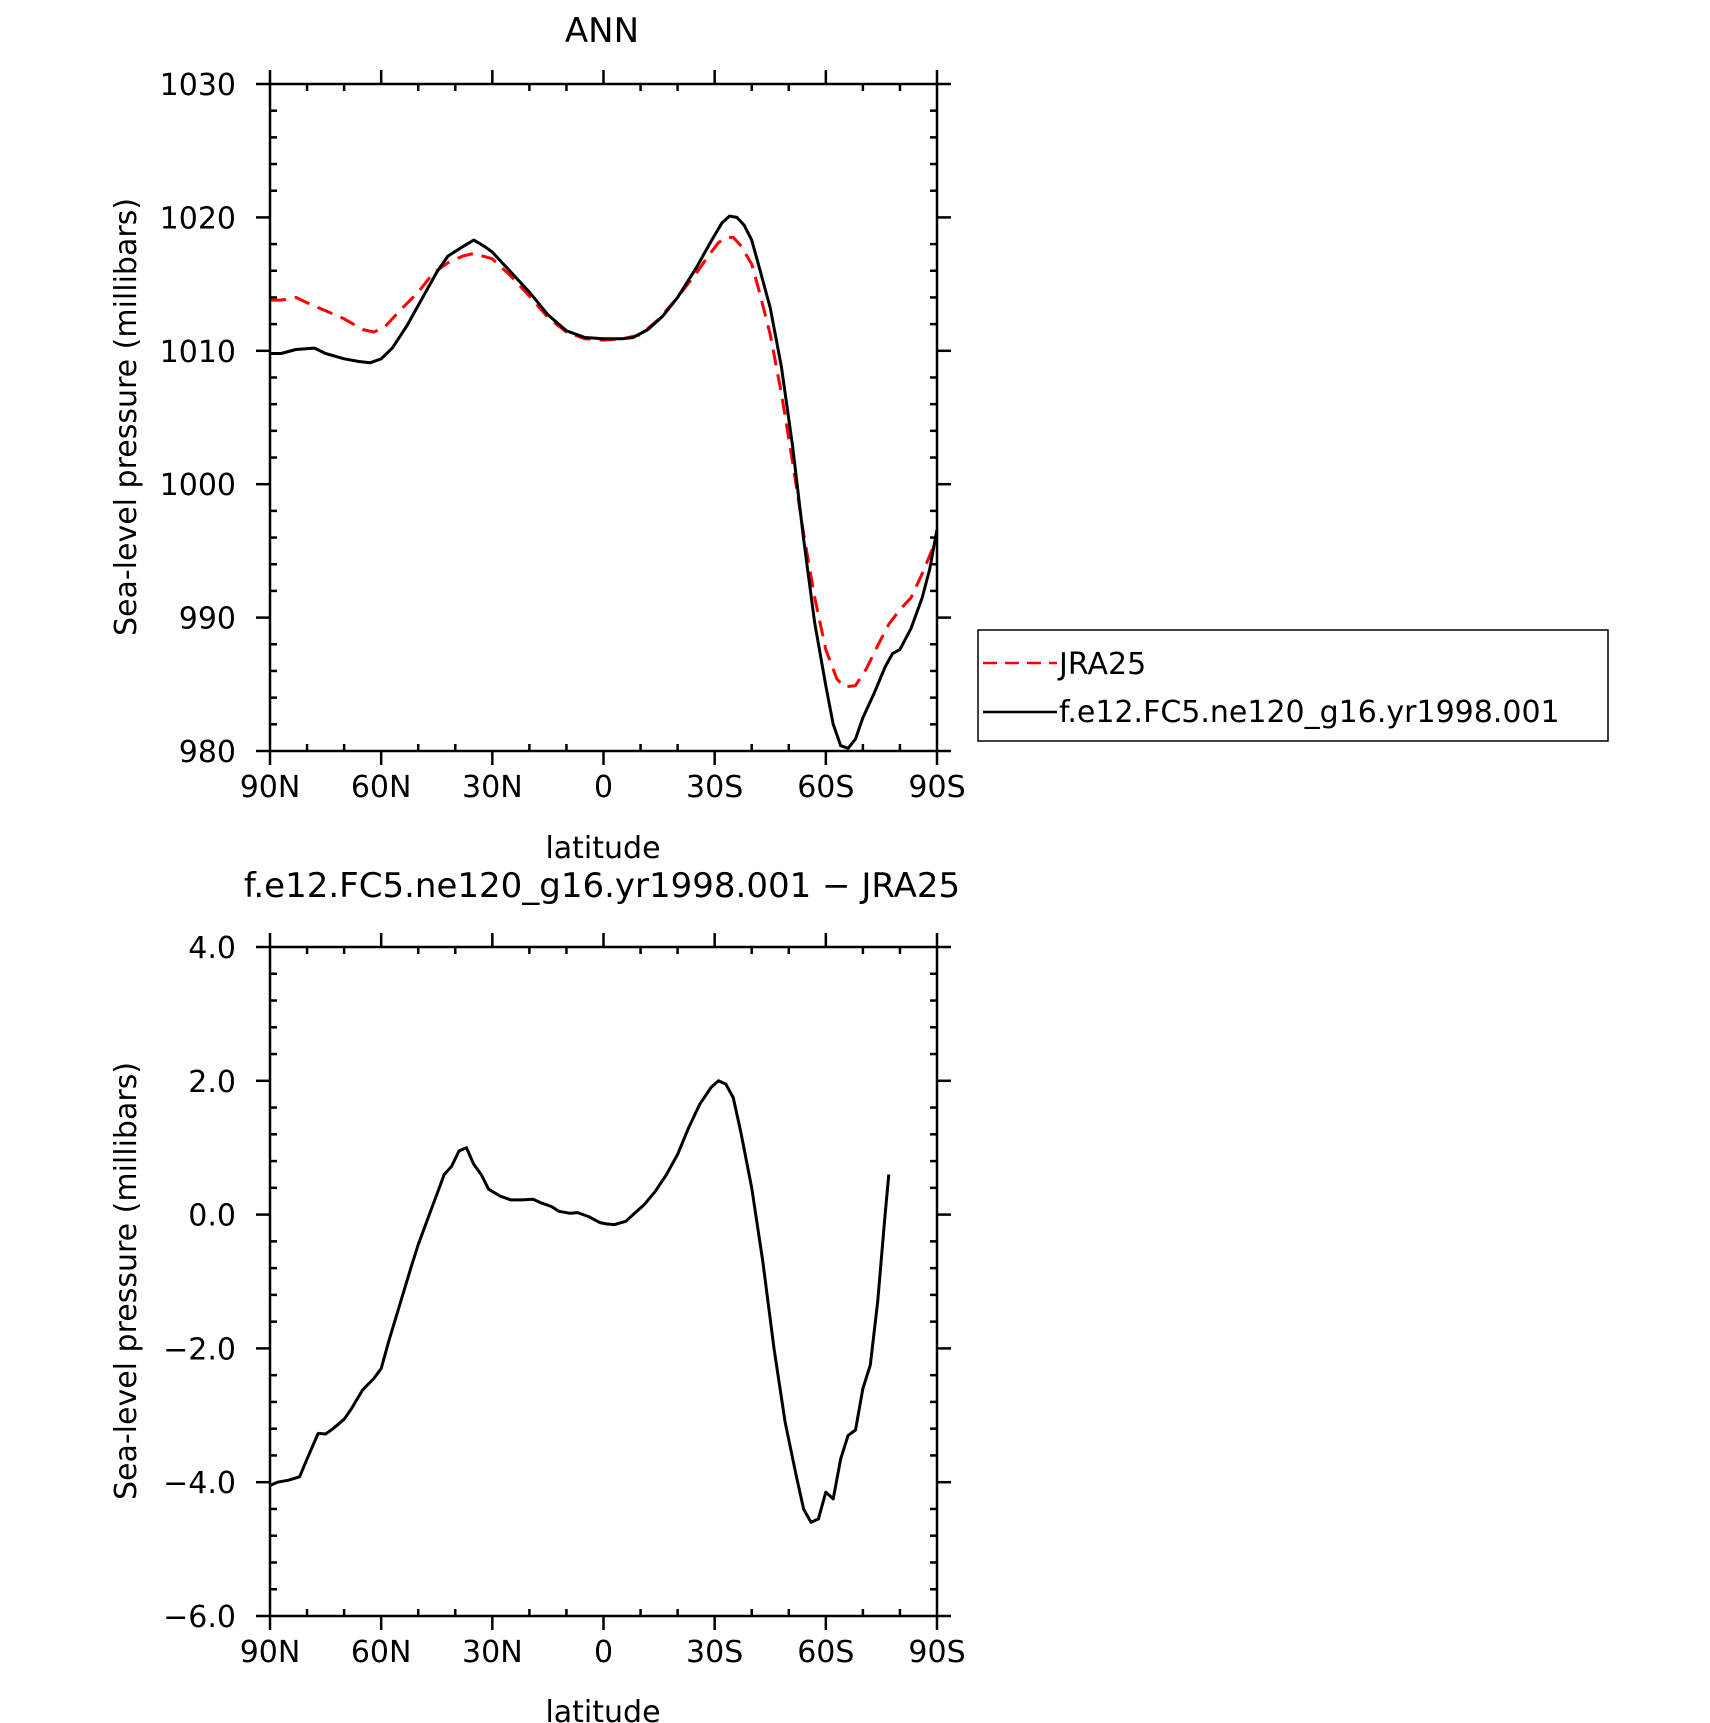  I want to click on top-x-tick-label: 90S, so click(936, 787).